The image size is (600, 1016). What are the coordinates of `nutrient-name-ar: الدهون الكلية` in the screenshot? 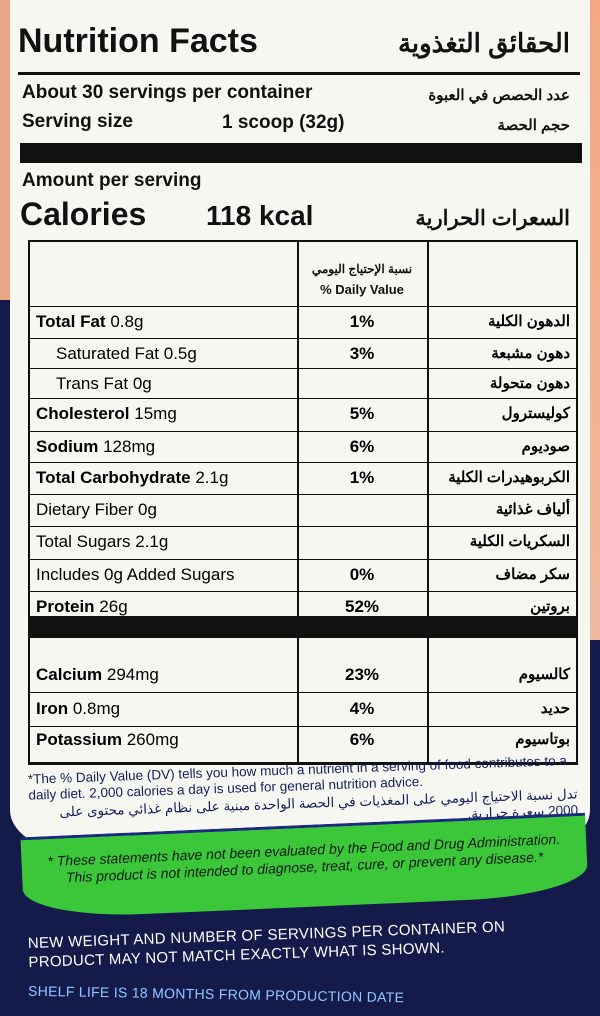 It's located at (528, 321).